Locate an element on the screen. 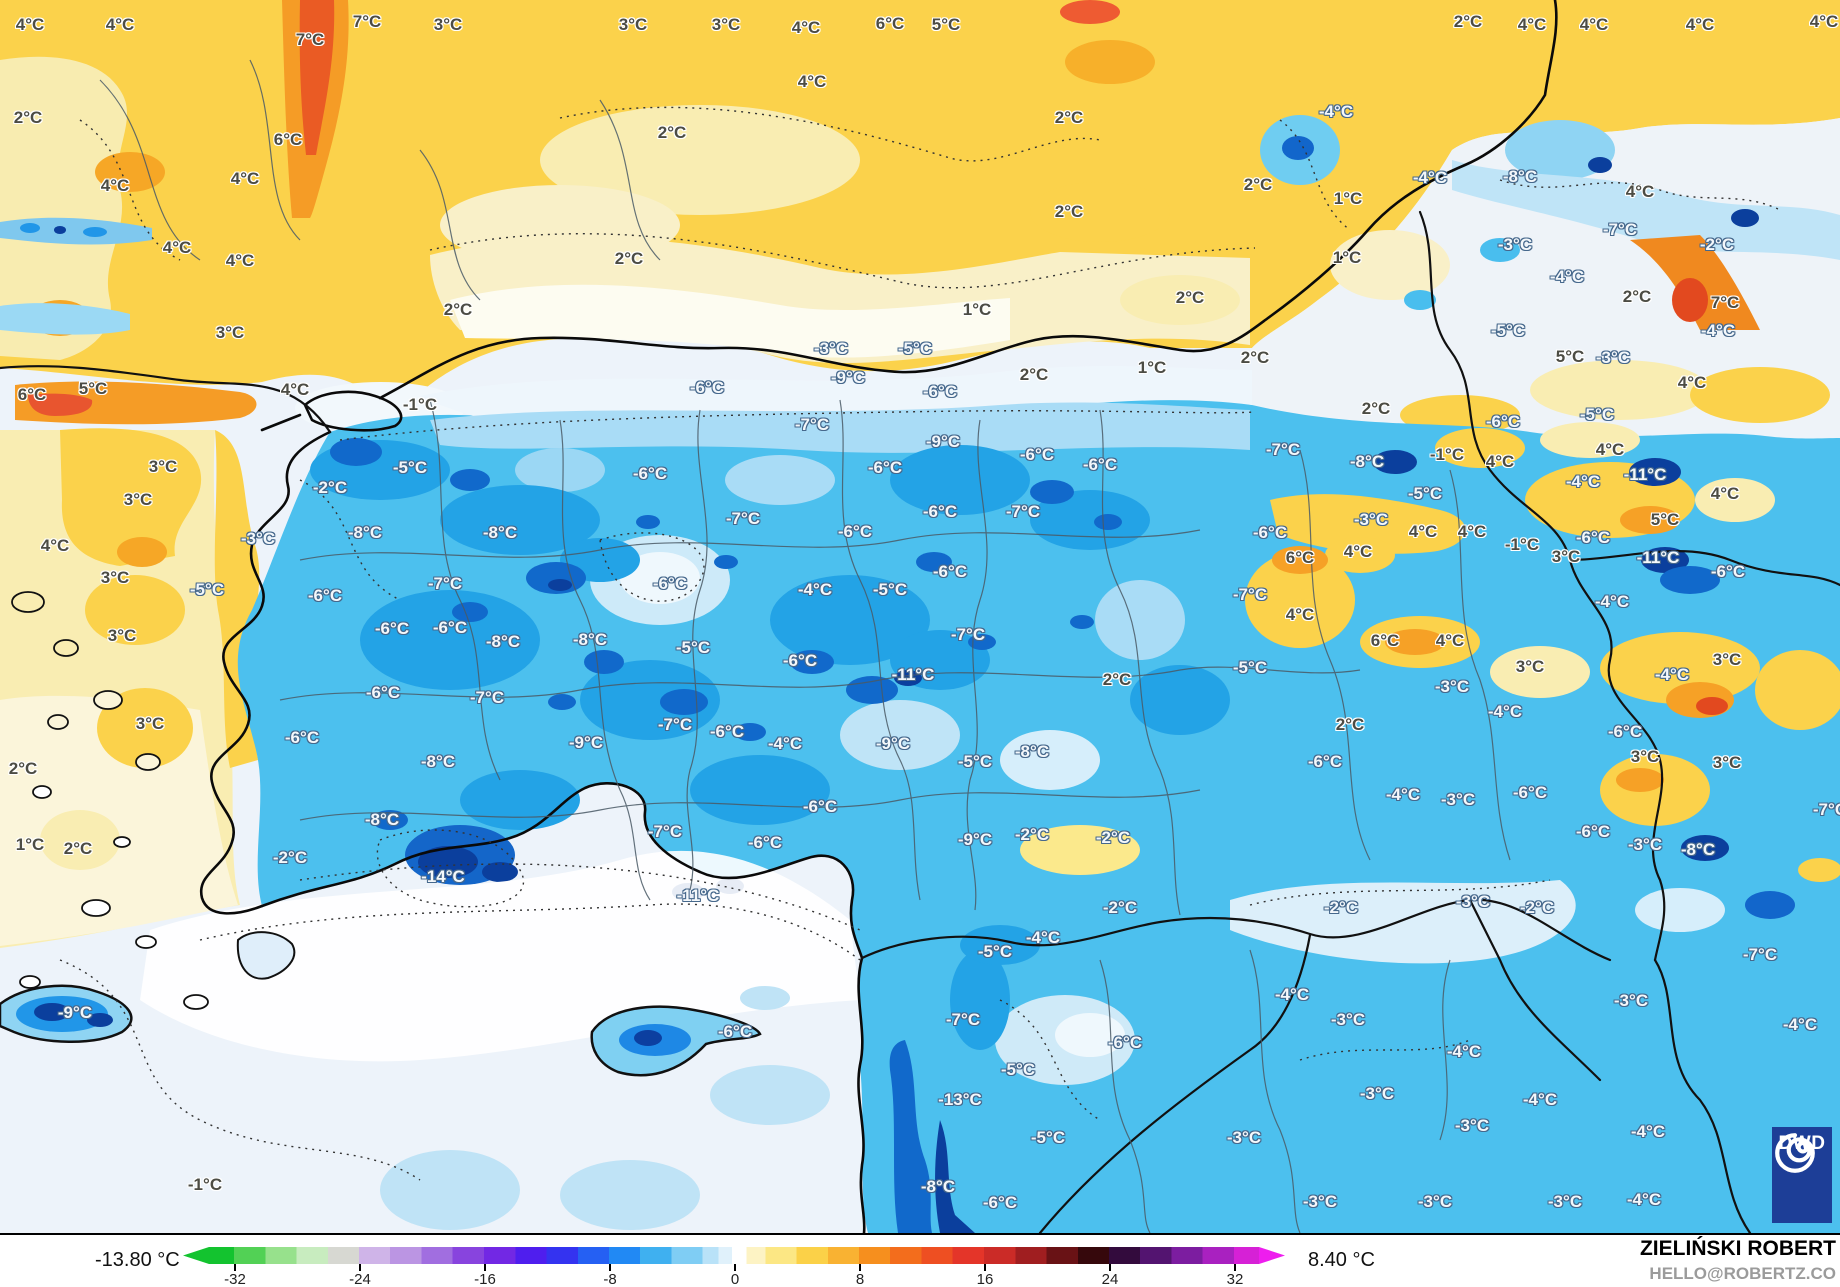 The image size is (1840, 1287). legend-tick-label: 0 is located at coordinates (735, 1279).